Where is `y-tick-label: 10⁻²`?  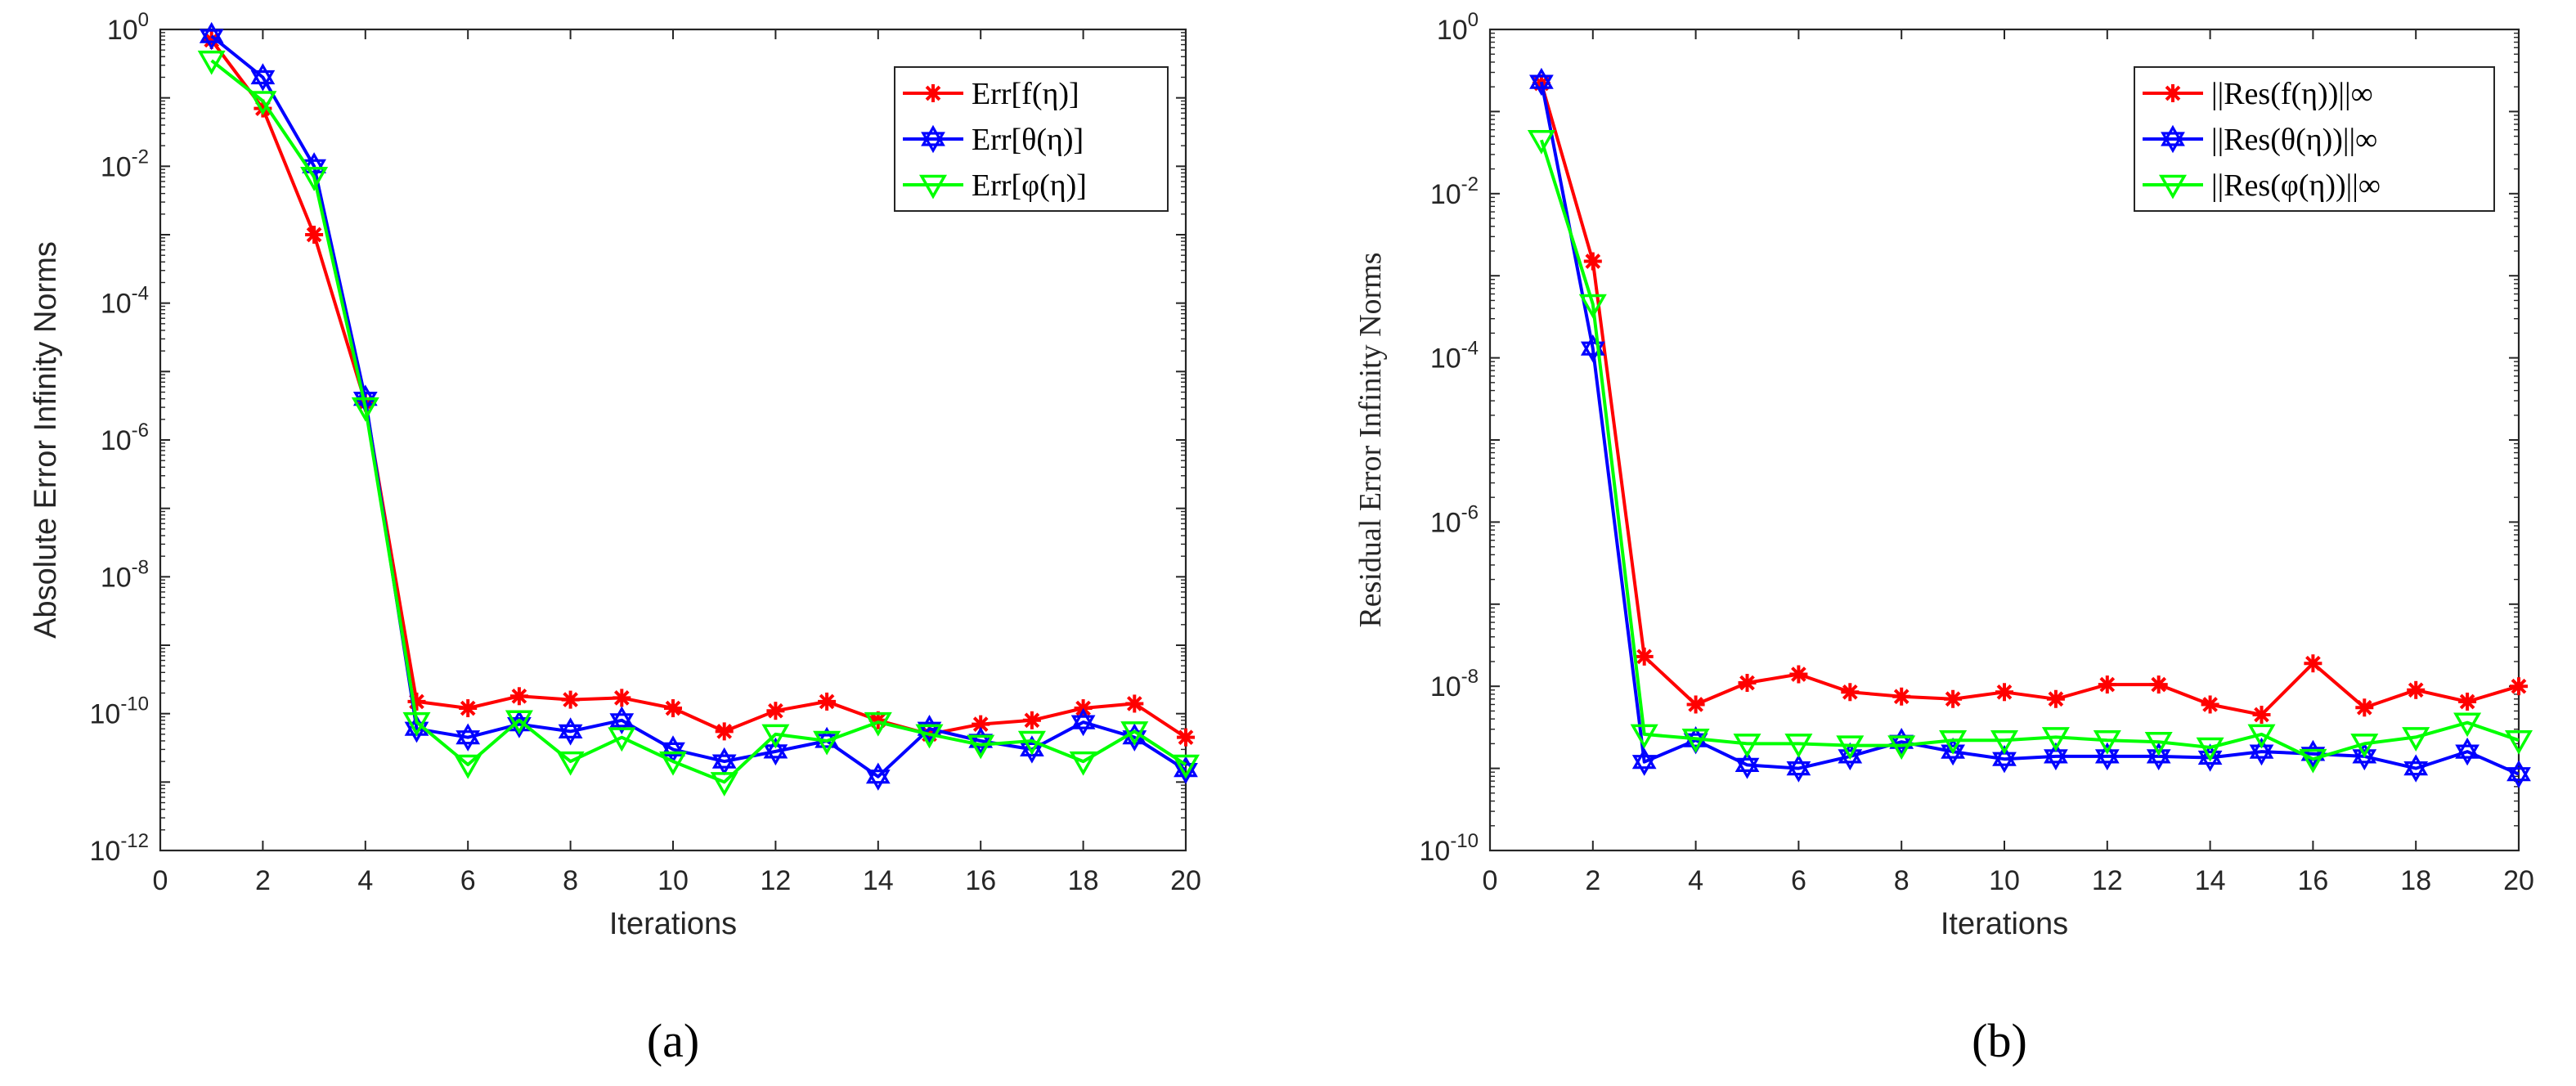
y-tick-label: 10⁻² is located at coordinates (1454, 191).